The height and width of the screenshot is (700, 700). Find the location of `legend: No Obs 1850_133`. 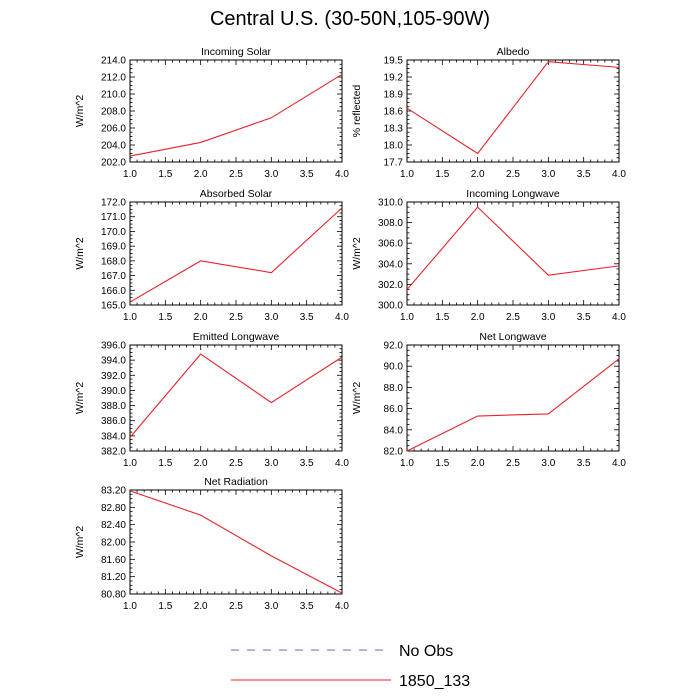

legend: No Obs 1850_133 is located at coordinates (350, 666).